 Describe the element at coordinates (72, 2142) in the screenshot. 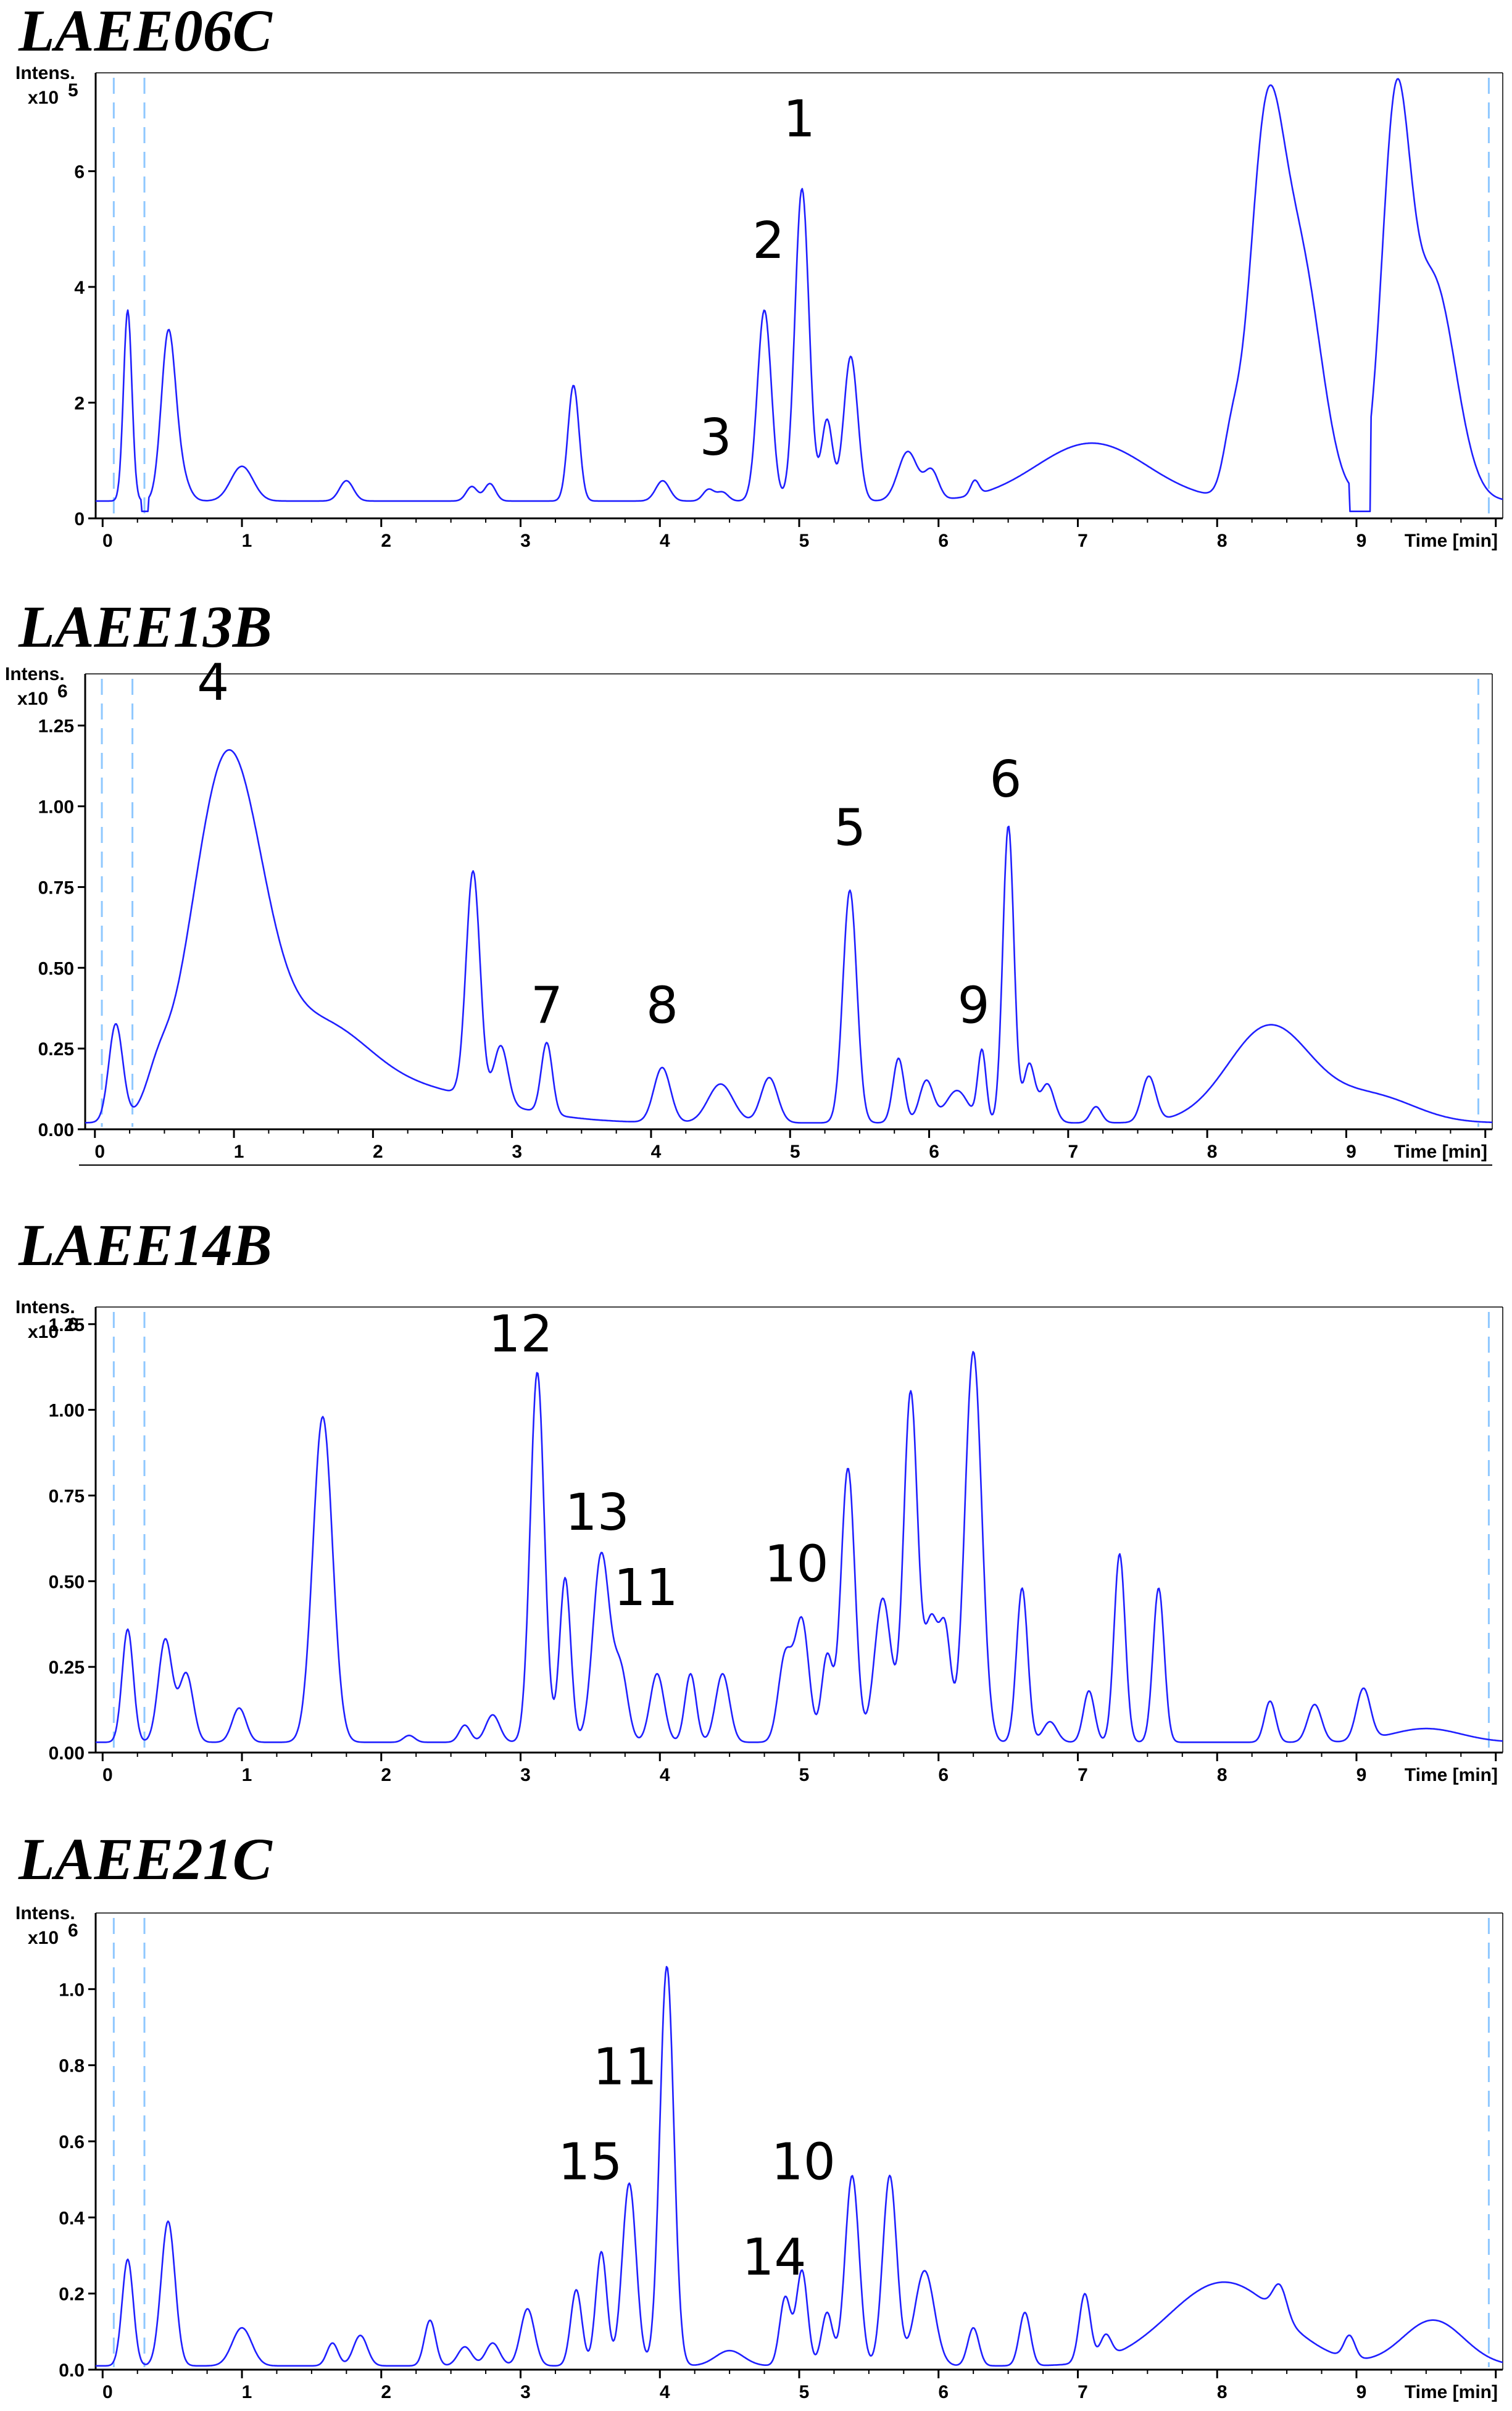

I see `y-tick-label: 0.6` at that location.